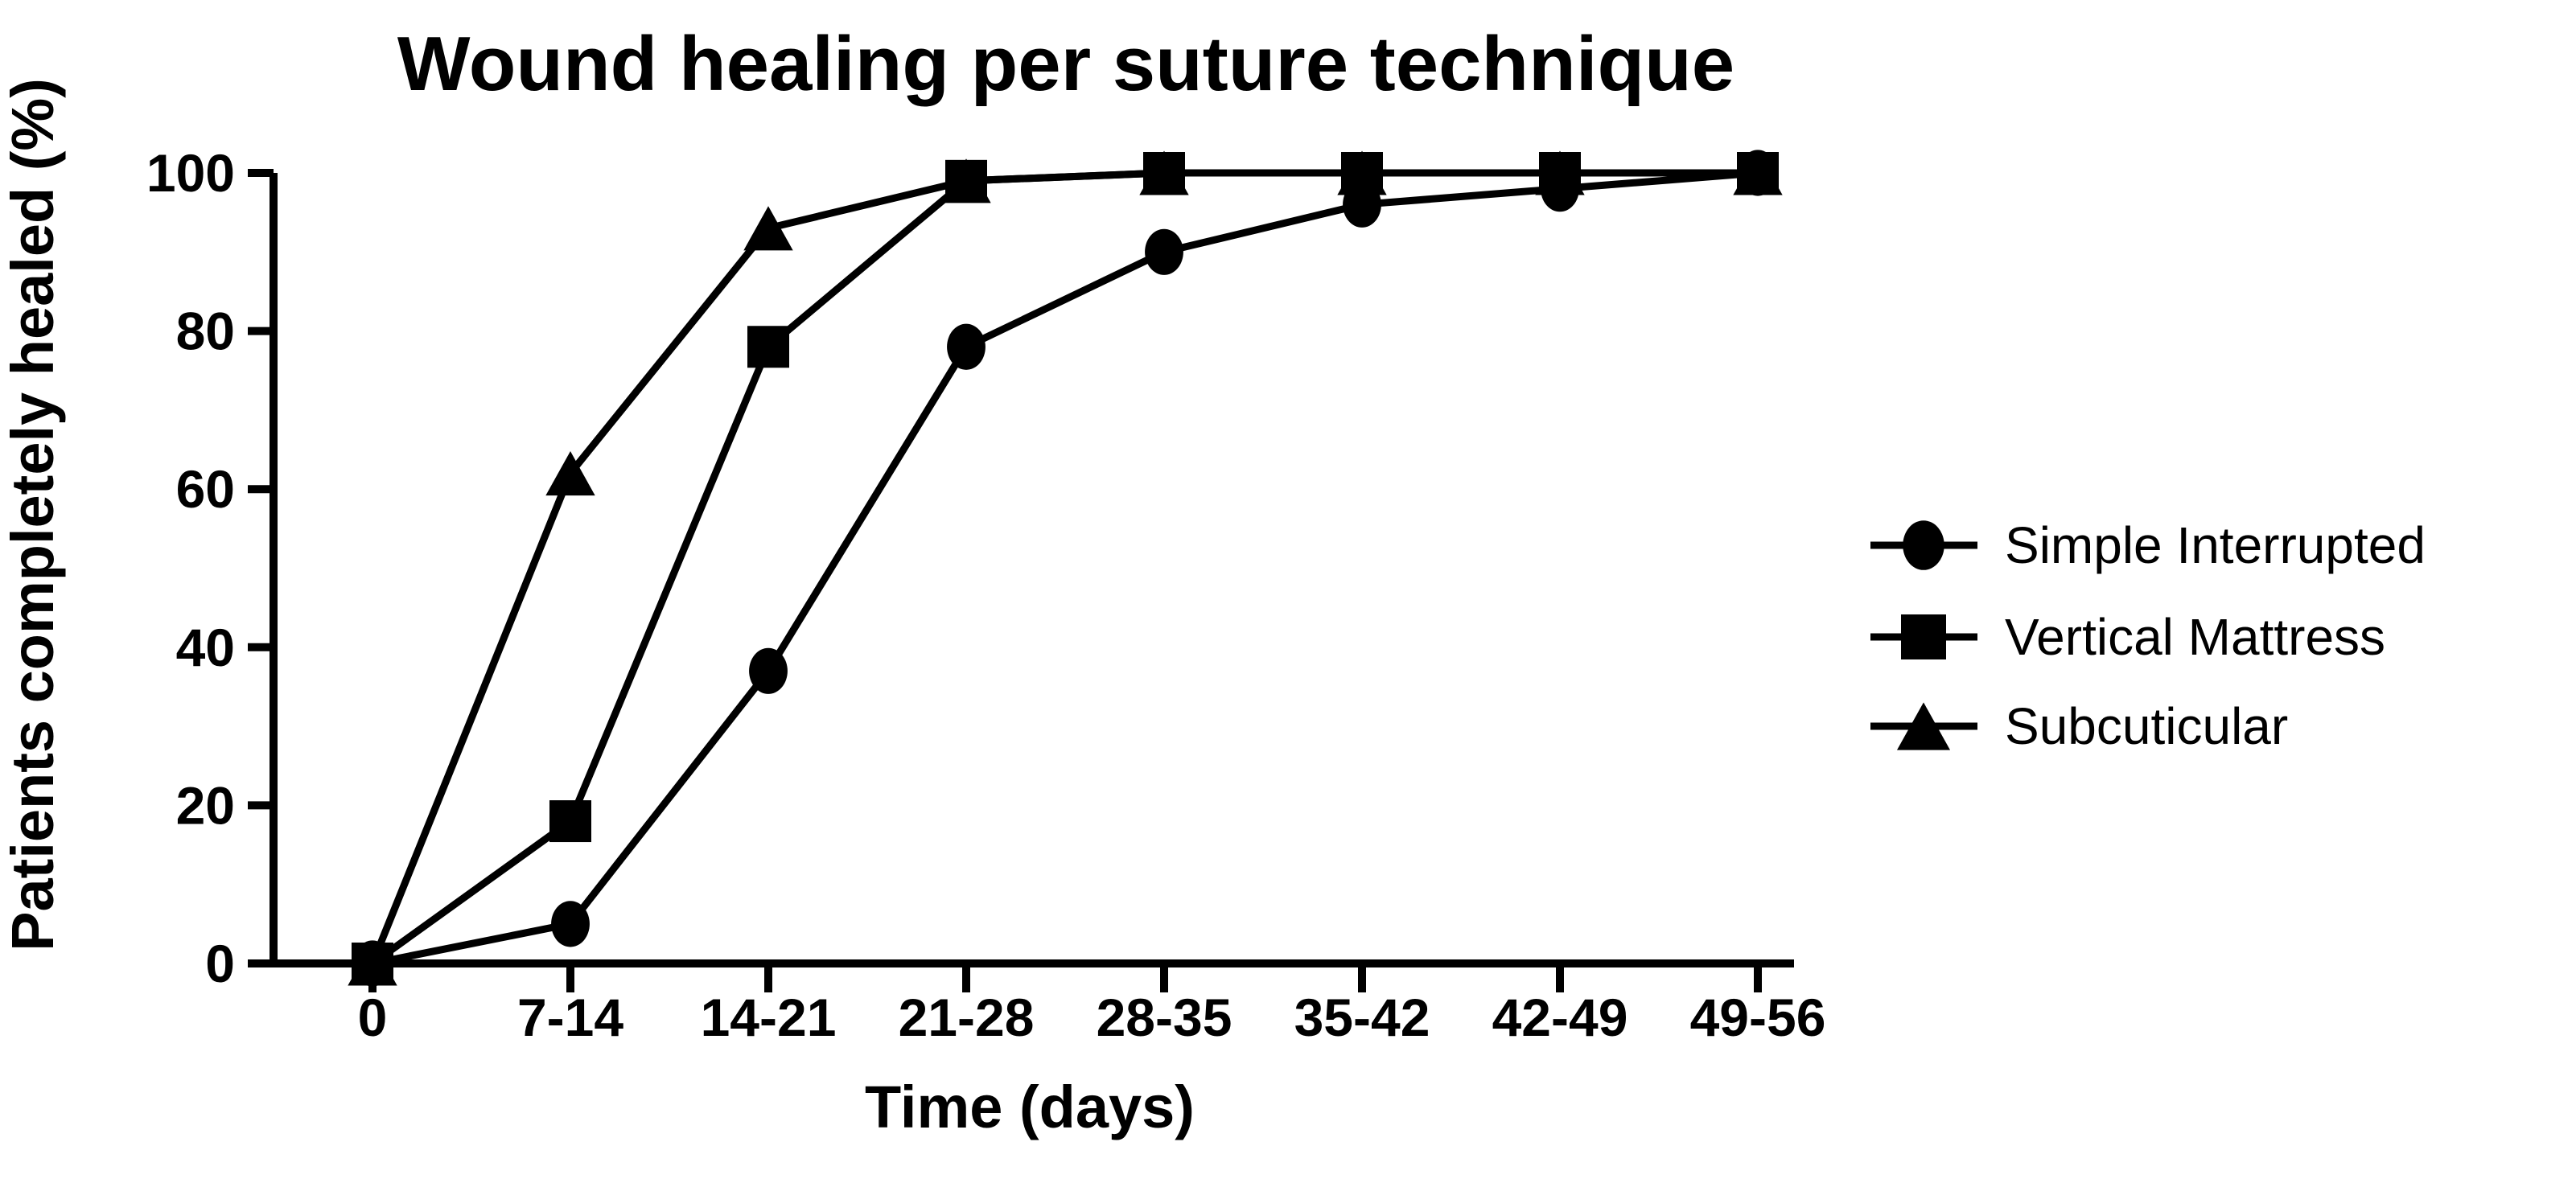 The height and width of the screenshot is (1179, 2576). I want to click on y-tick-label: 40, so click(205, 647).